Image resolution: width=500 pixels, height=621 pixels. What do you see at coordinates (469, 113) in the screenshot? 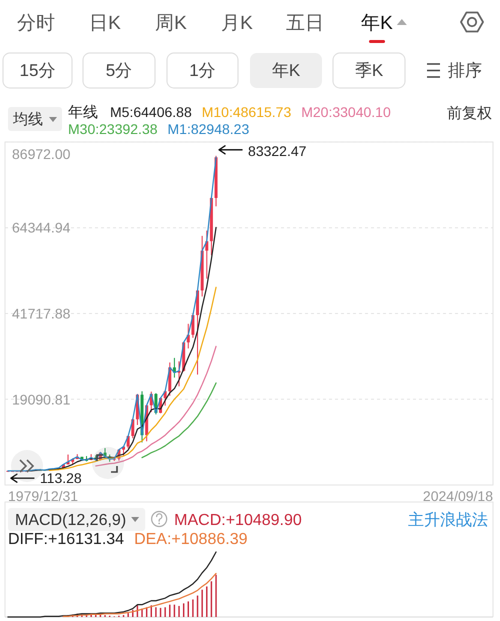
I see `text: 前复权` at bounding box center [469, 113].